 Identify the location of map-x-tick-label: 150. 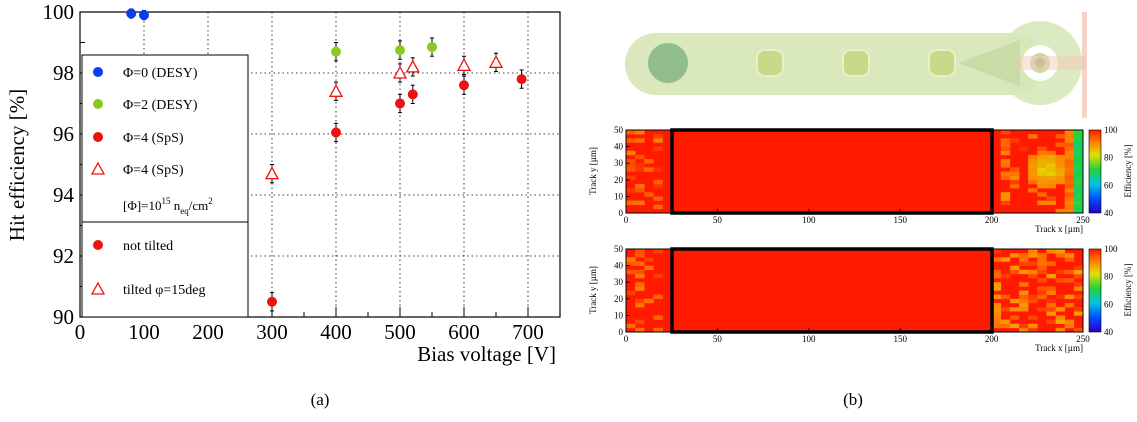
(900, 220).